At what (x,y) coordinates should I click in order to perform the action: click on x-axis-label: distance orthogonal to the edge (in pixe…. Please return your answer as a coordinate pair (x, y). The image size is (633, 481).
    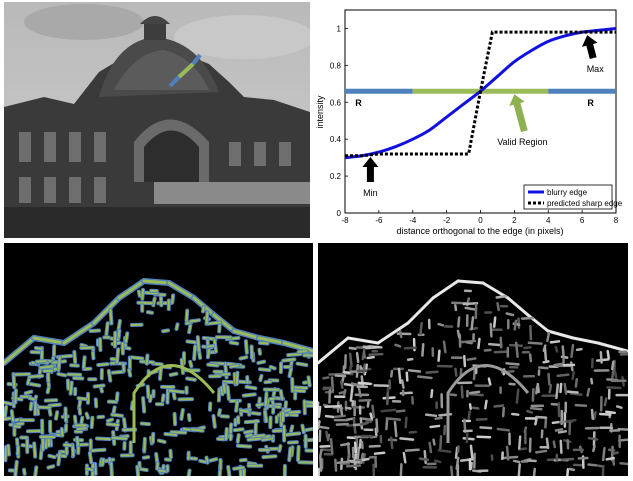
    Looking at the image, I should click on (479, 231).